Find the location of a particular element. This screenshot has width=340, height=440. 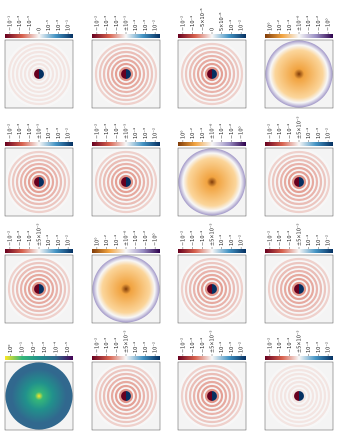

colorbar-tick-label: 10⁻⁵ is located at coordinates (49, 25).